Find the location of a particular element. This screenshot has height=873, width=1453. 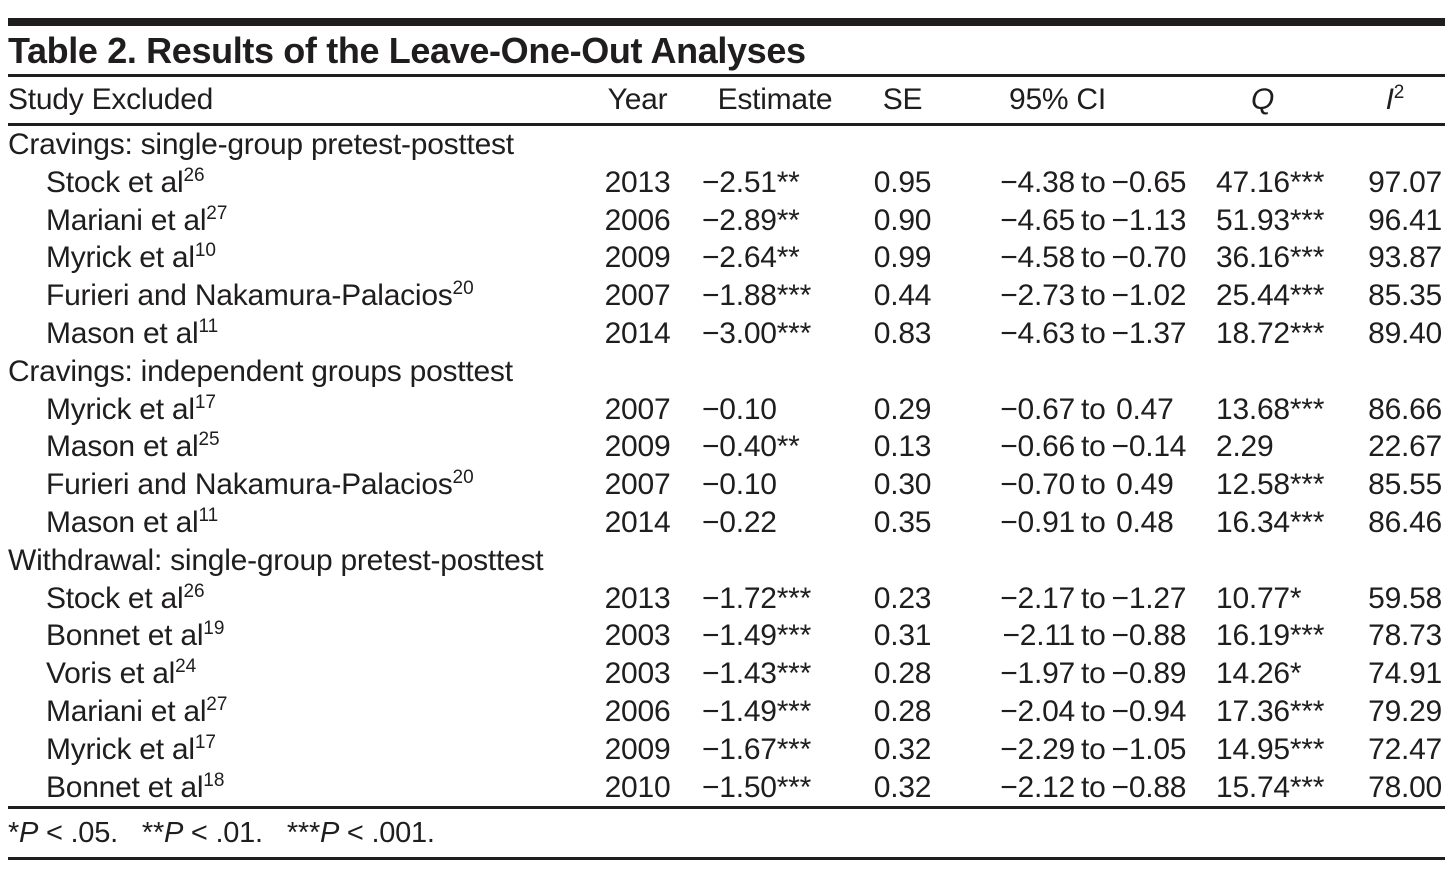

i2-symbol: I is located at coordinates (1389, 99).